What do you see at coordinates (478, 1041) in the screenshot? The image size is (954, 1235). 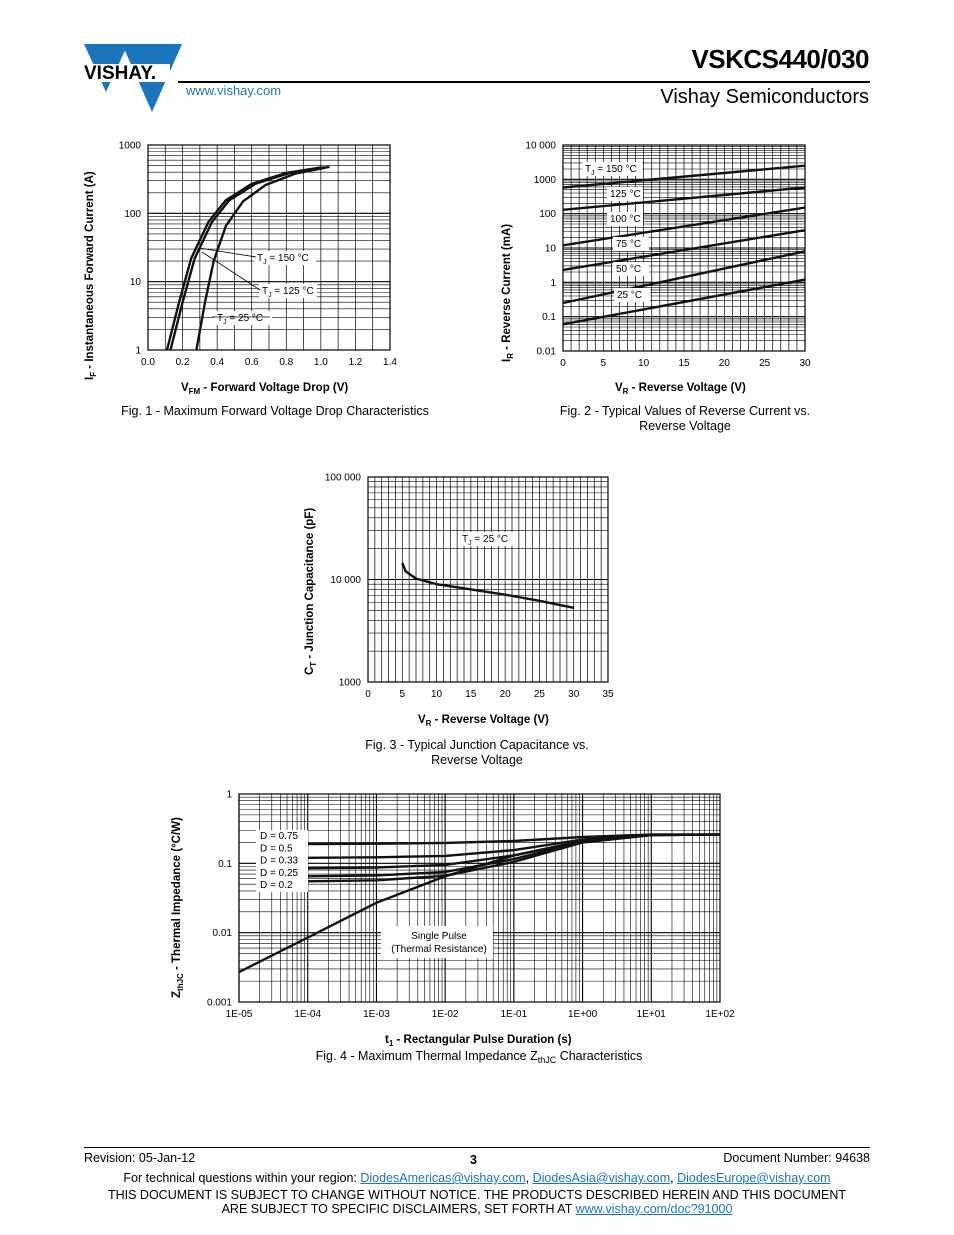 I see `fig4-xlabel: t1 - Rectangular Pulse Duration (s)` at bounding box center [478, 1041].